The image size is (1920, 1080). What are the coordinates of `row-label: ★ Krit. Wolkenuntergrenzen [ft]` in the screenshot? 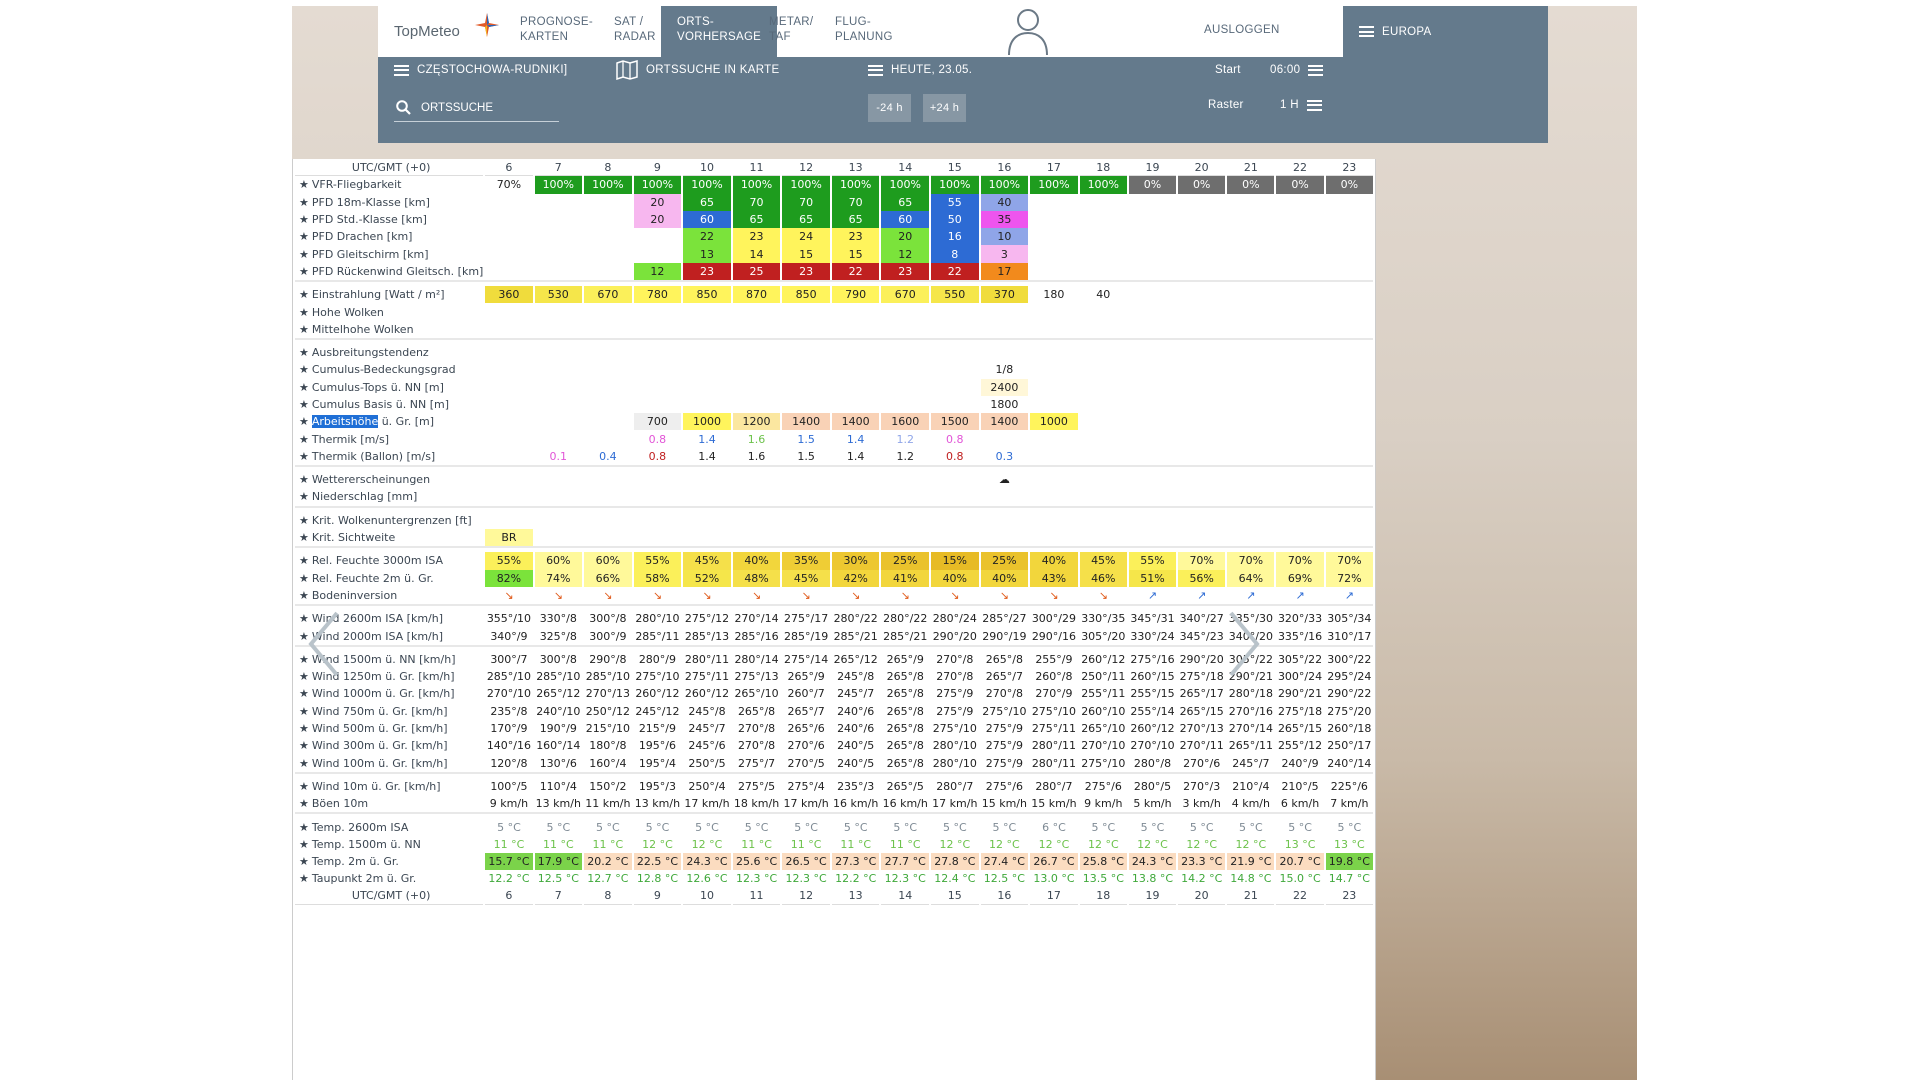 It's located at (385, 520).